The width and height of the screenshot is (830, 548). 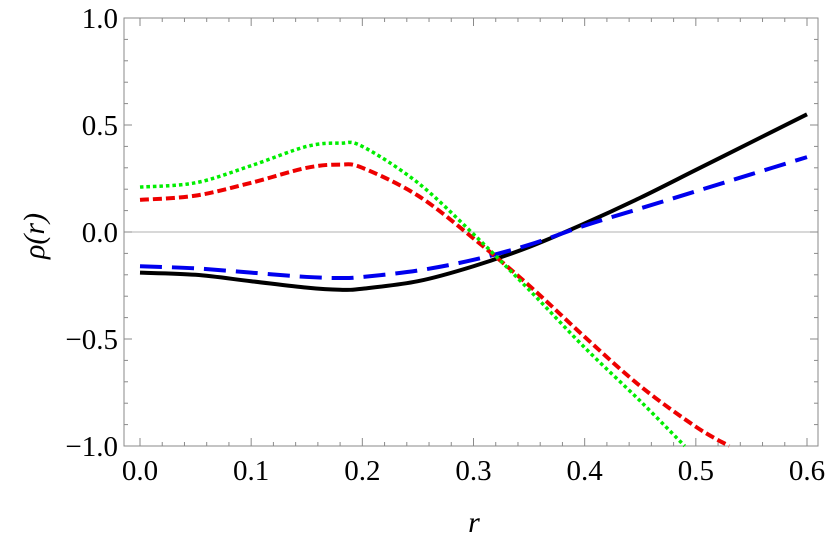 What do you see at coordinates (100, 19) in the screenshot?
I see `y-tick-label: 1.0` at bounding box center [100, 19].